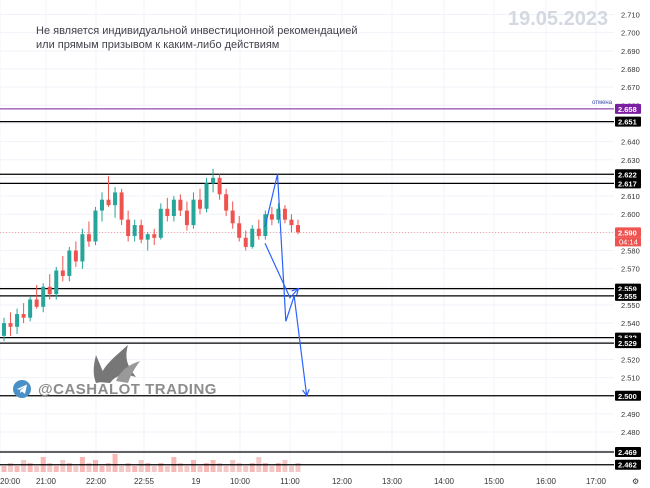 Image resolution: width=650 pixels, height=488 pixels. I want to click on settings-icon: ⚙, so click(635, 481).